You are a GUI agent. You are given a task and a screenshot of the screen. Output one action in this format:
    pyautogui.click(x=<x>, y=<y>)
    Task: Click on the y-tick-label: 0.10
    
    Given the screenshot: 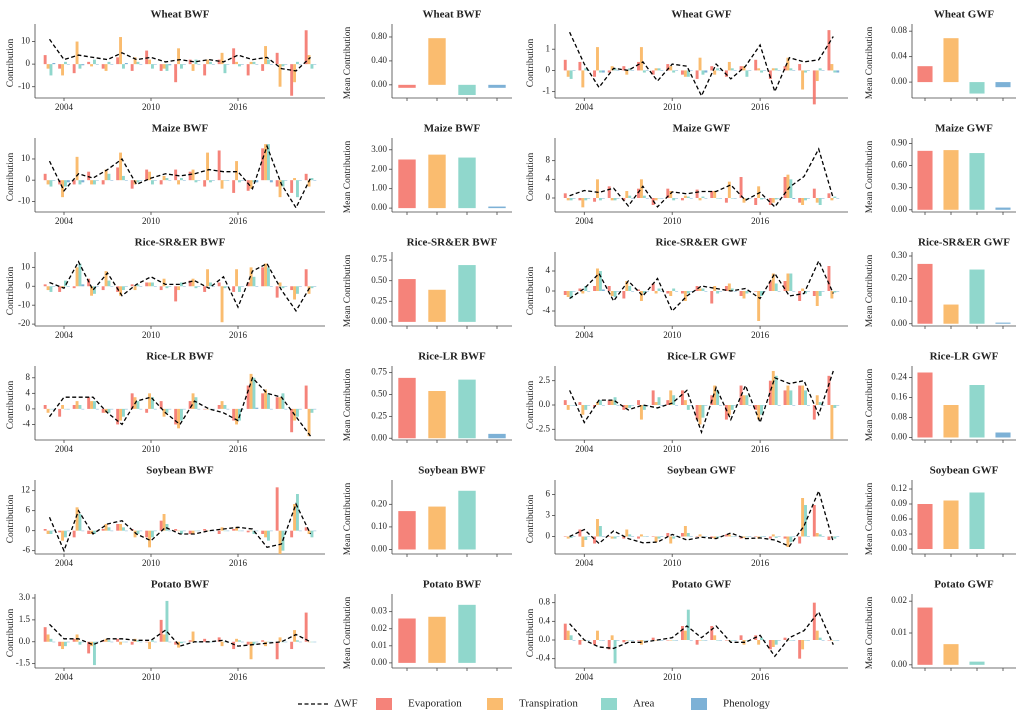 What is the action you would take?
    pyautogui.click(x=379, y=526)
    